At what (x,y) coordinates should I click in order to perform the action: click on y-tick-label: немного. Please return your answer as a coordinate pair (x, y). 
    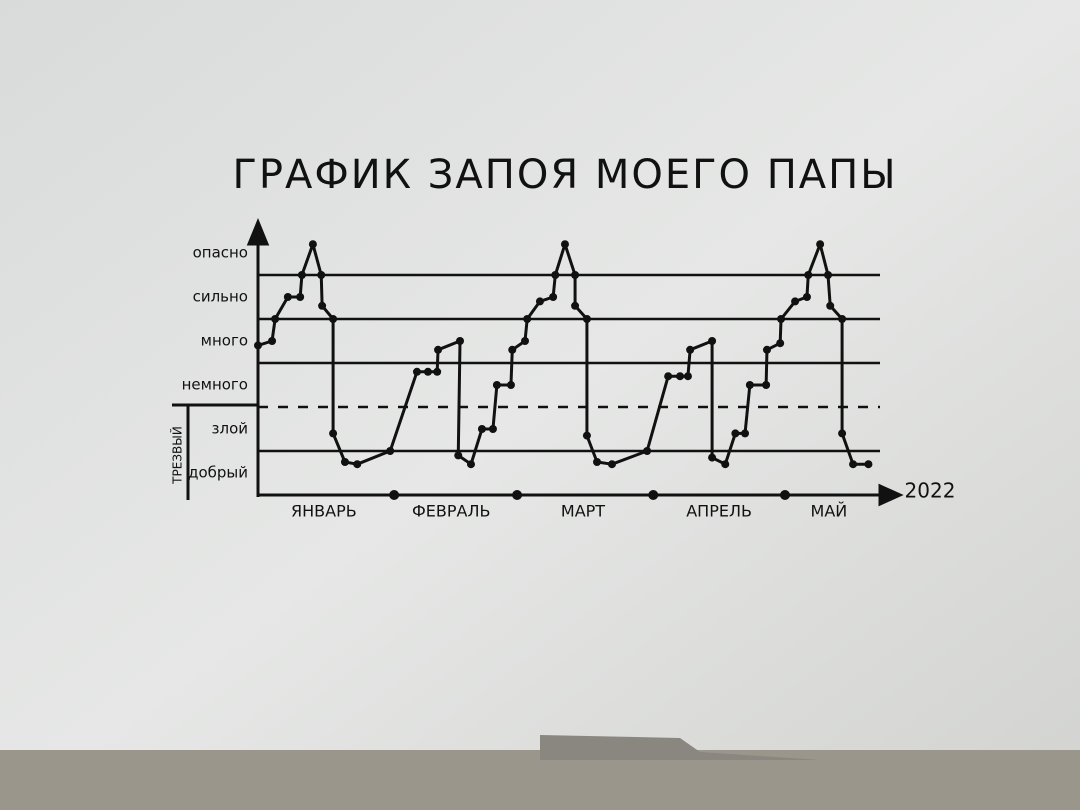
    Looking at the image, I should click on (215, 385).